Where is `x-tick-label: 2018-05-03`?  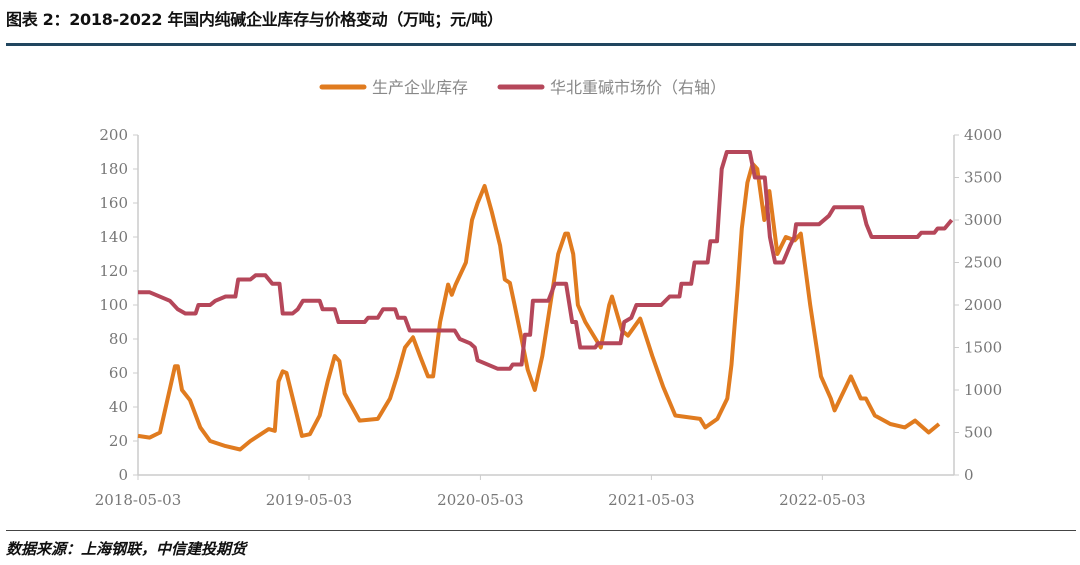 x-tick-label: 2018-05-03 is located at coordinates (138, 500).